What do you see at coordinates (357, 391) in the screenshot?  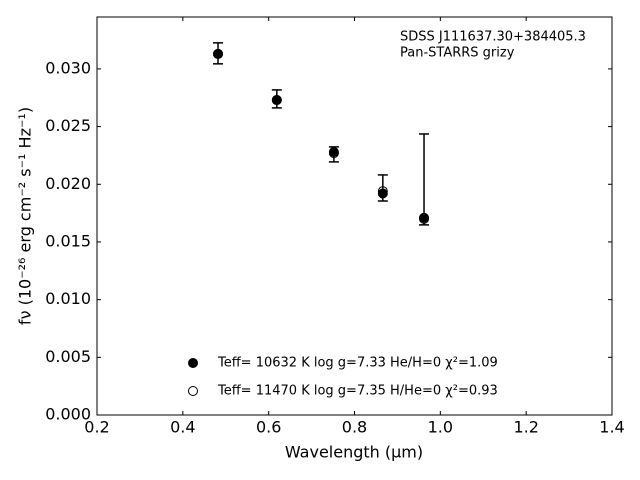 I see `legend-label: Teff= 11470 K log g=7.35 H/He=0 χ²=0.93` at bounding box center [357, 391].